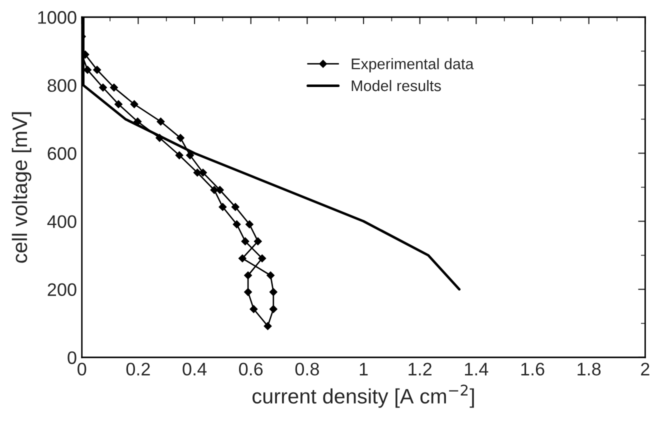 The height and width of the screenshot is (428, 655). Describe the element at coordinates (363, 396) in the screenshot. I see `x-axis-title: current density [A cm$^{−2}$]` at that location.